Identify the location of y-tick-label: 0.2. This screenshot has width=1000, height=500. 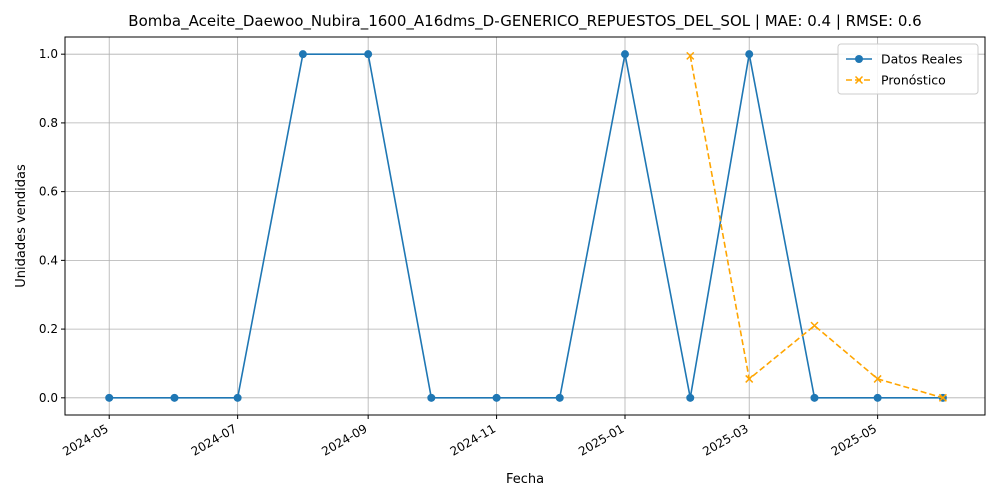
(48, 329).